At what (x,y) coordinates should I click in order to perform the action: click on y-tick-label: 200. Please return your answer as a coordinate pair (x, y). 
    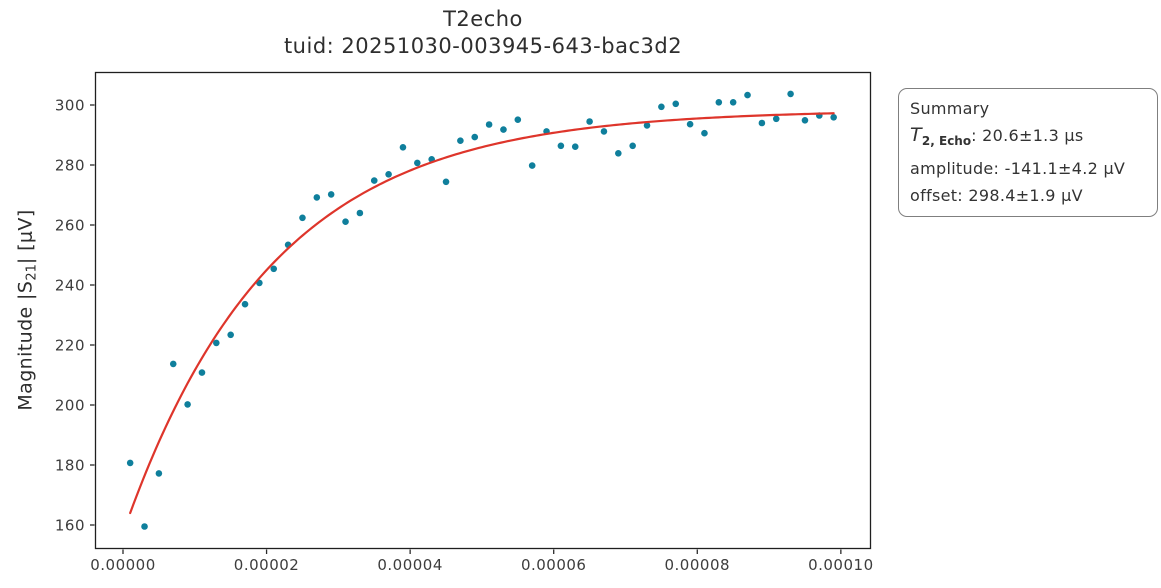
    Looking at the image, I should click on (70, 406).